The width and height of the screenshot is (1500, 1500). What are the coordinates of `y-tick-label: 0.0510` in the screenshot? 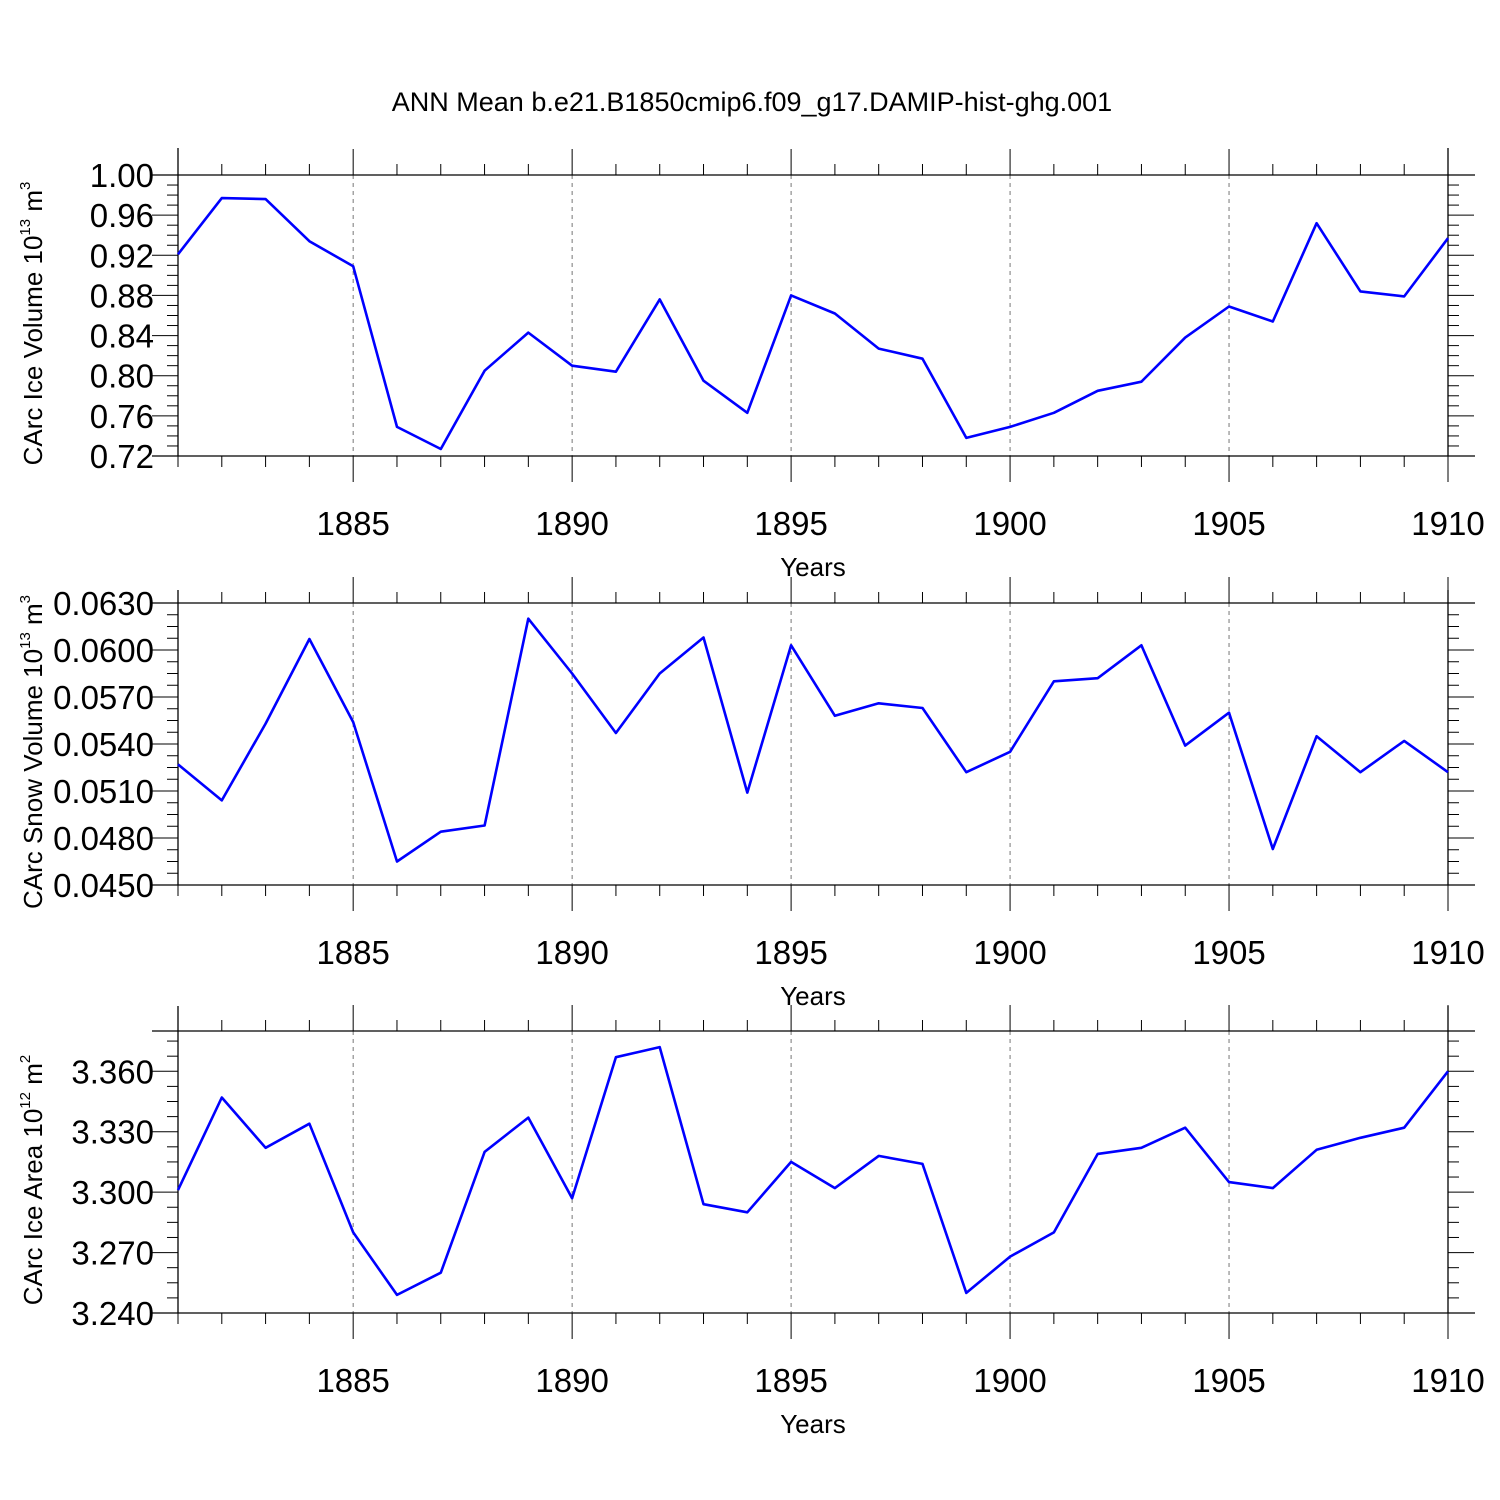 It's located at (103, 791).